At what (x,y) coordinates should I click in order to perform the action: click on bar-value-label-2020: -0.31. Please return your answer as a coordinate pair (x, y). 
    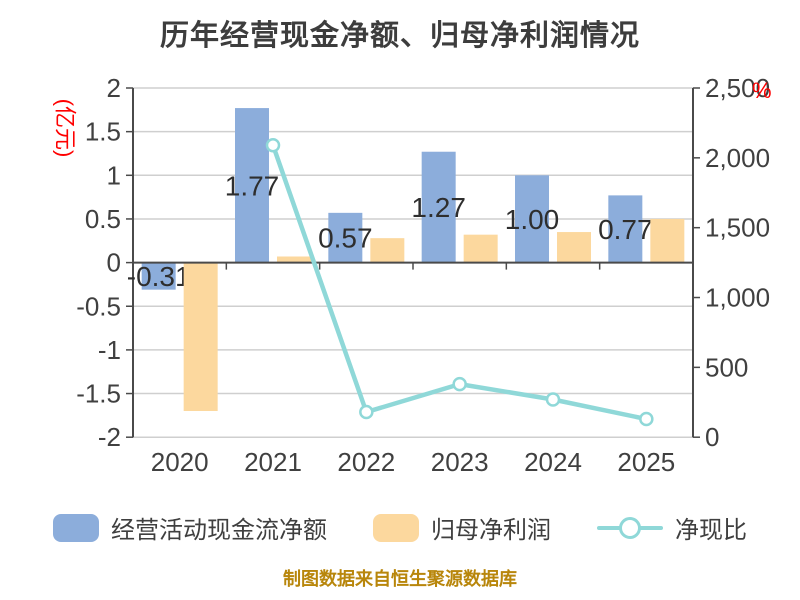
    Looking at the image, I should click on (159, 276).